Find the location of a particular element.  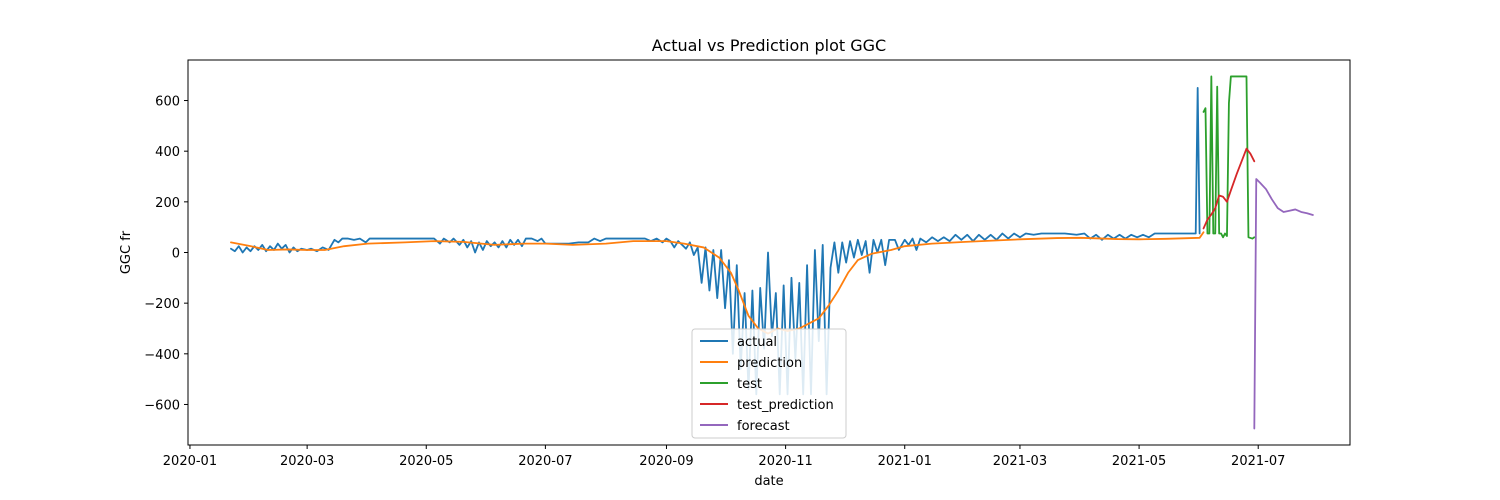

x-tick-label: 2020-05 is located at coordinates (426, 461).